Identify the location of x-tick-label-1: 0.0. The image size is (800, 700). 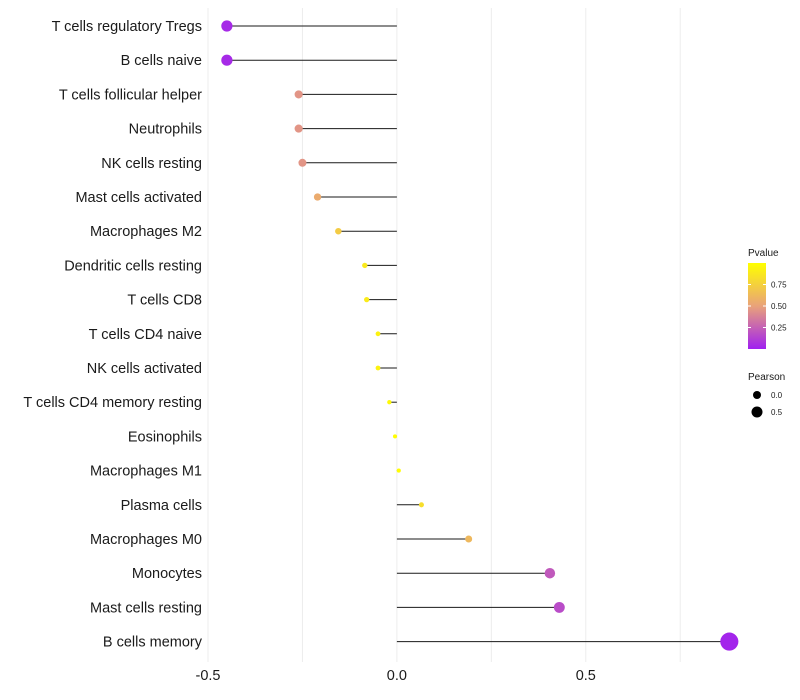
(397, 676).